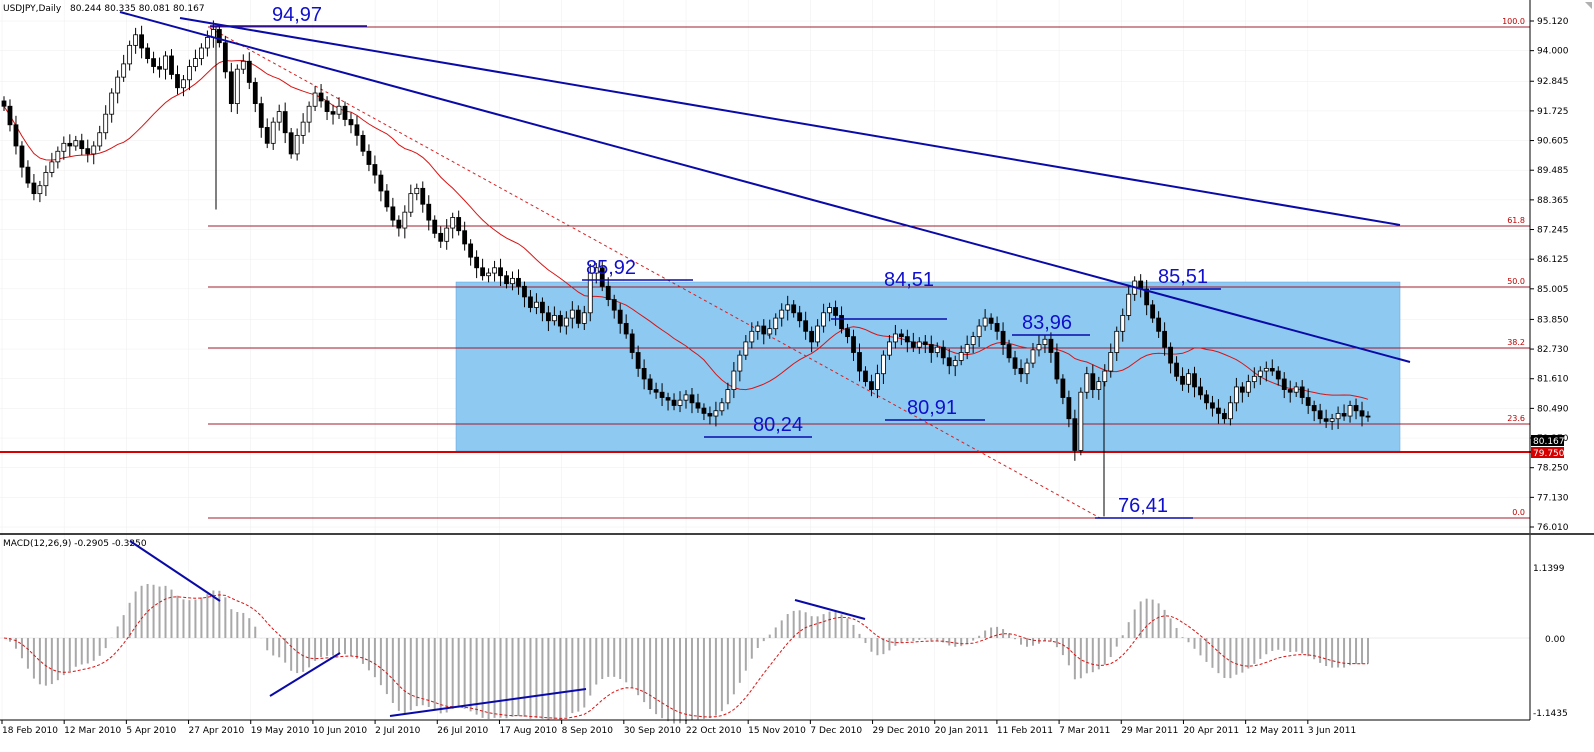  What do you see at coordinates (462, 731) in the screenshot?
I see `time-tick-label: 26 Jul 2010` at bounding box center [462, 731].